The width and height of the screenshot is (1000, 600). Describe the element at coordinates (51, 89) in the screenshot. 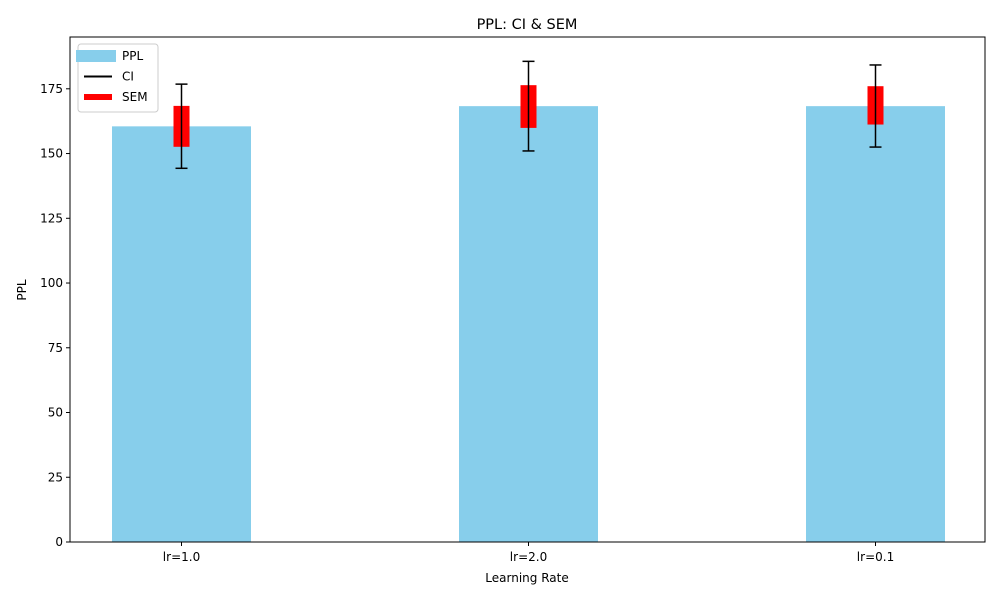

I see `y-tick-label: 175` at that location.